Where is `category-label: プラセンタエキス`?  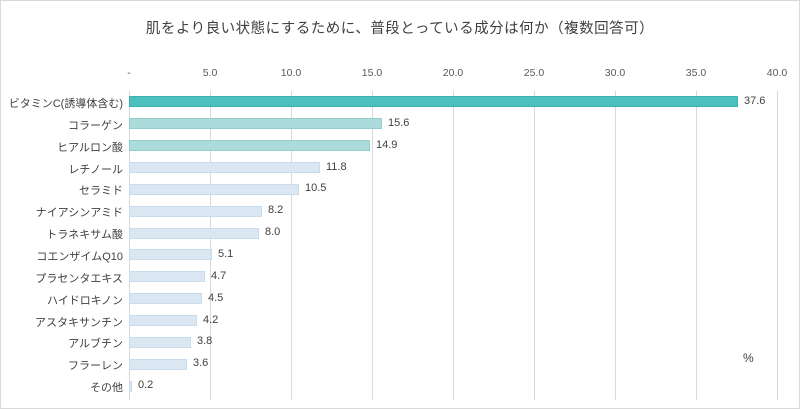 category-label: プラセンタエキス is located at coordinates (79, 279).